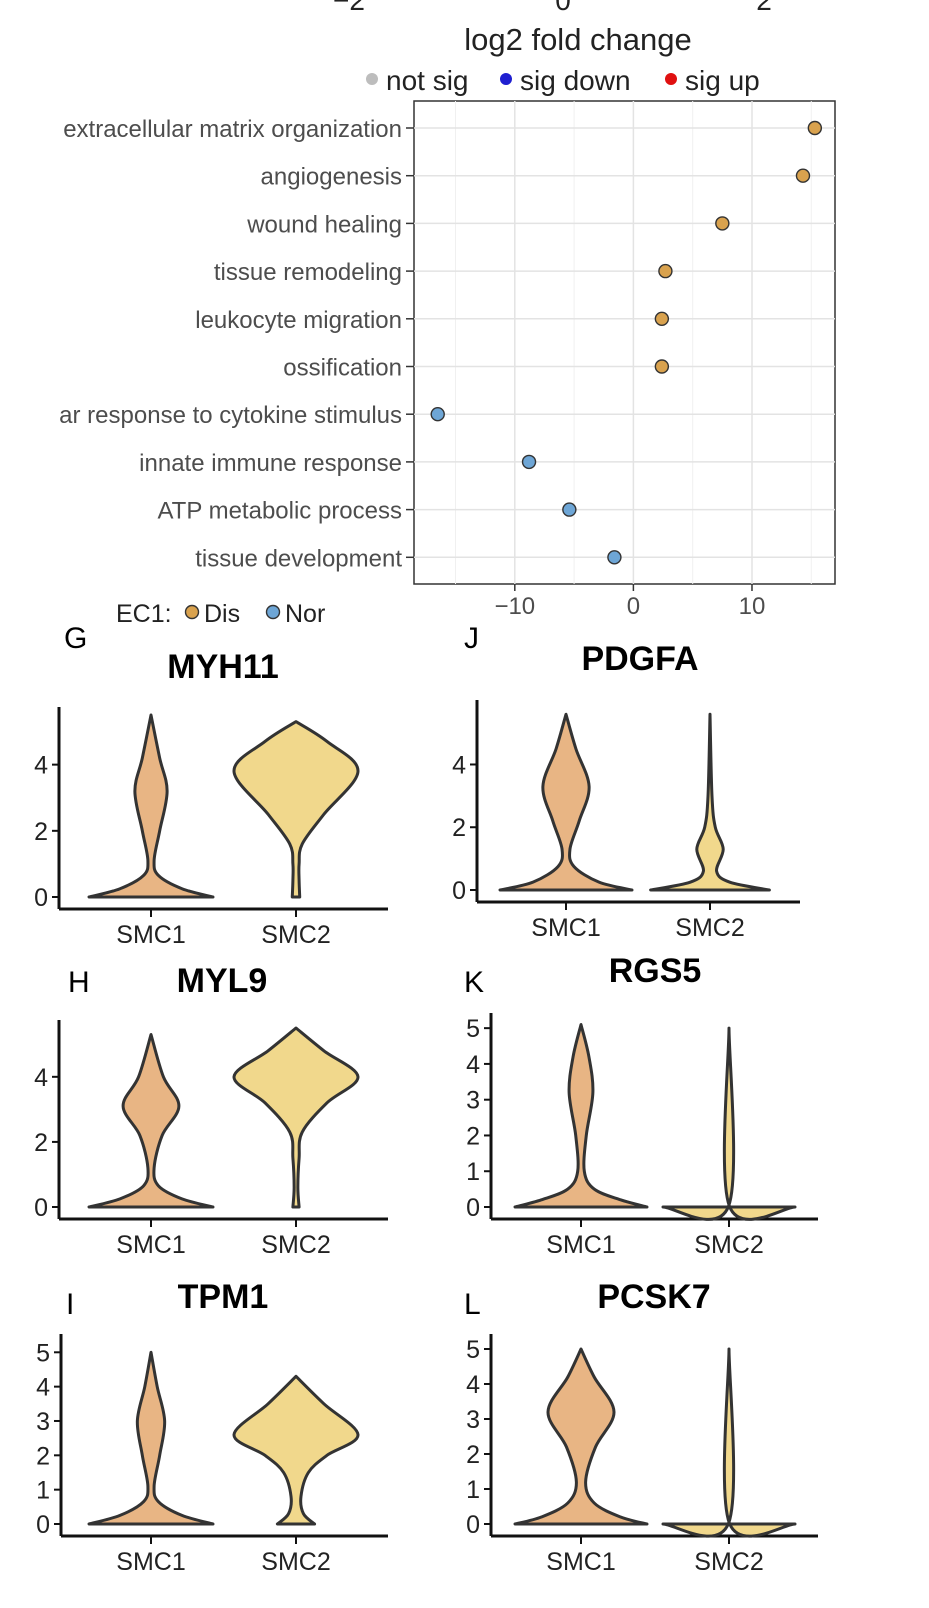 This screenshot has width=929, height=1608. What do you see at coordinates (70, 1304) in the screenshot?
I see `panel-label-i: I` at bounding box center [70, 1304].